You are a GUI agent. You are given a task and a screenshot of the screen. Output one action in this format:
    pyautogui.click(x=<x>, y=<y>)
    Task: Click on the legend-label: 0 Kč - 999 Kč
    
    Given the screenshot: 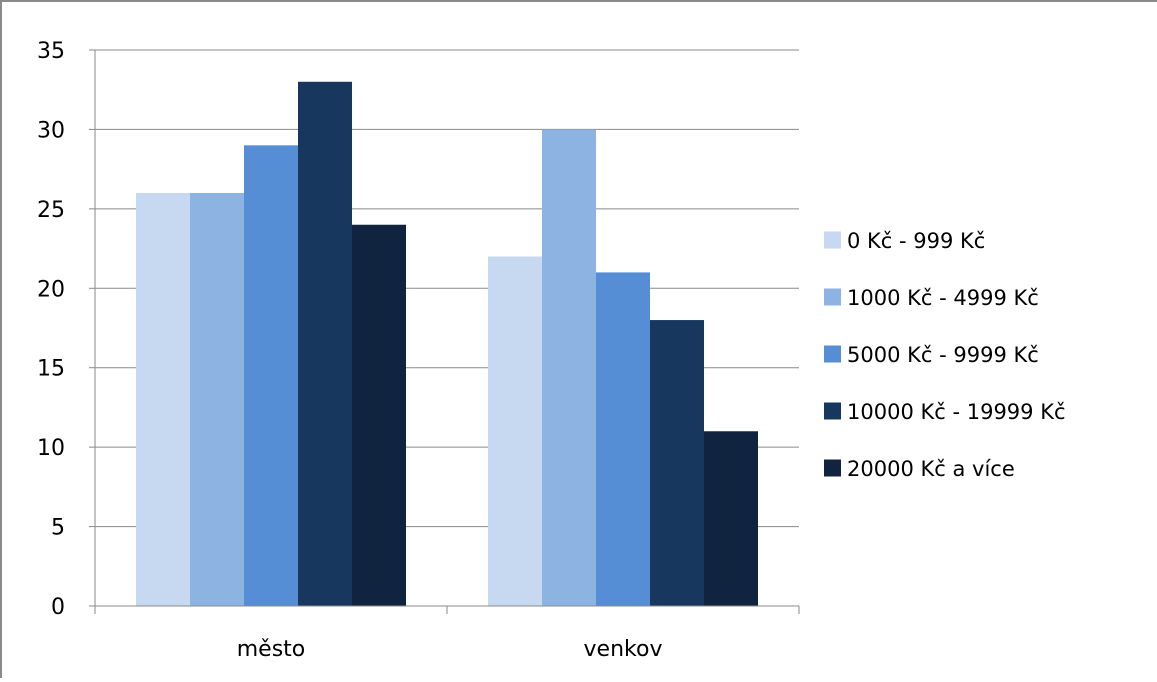 What is the action you would take?
    pyautogui.click(x=916, y=241)
    